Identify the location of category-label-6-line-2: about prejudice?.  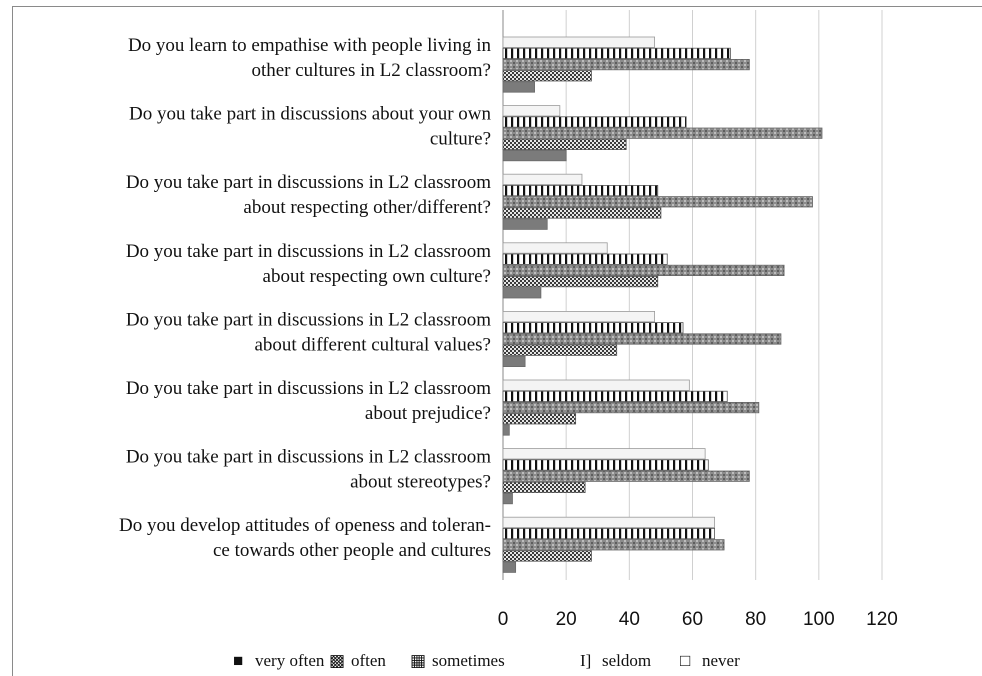
(428, 413).